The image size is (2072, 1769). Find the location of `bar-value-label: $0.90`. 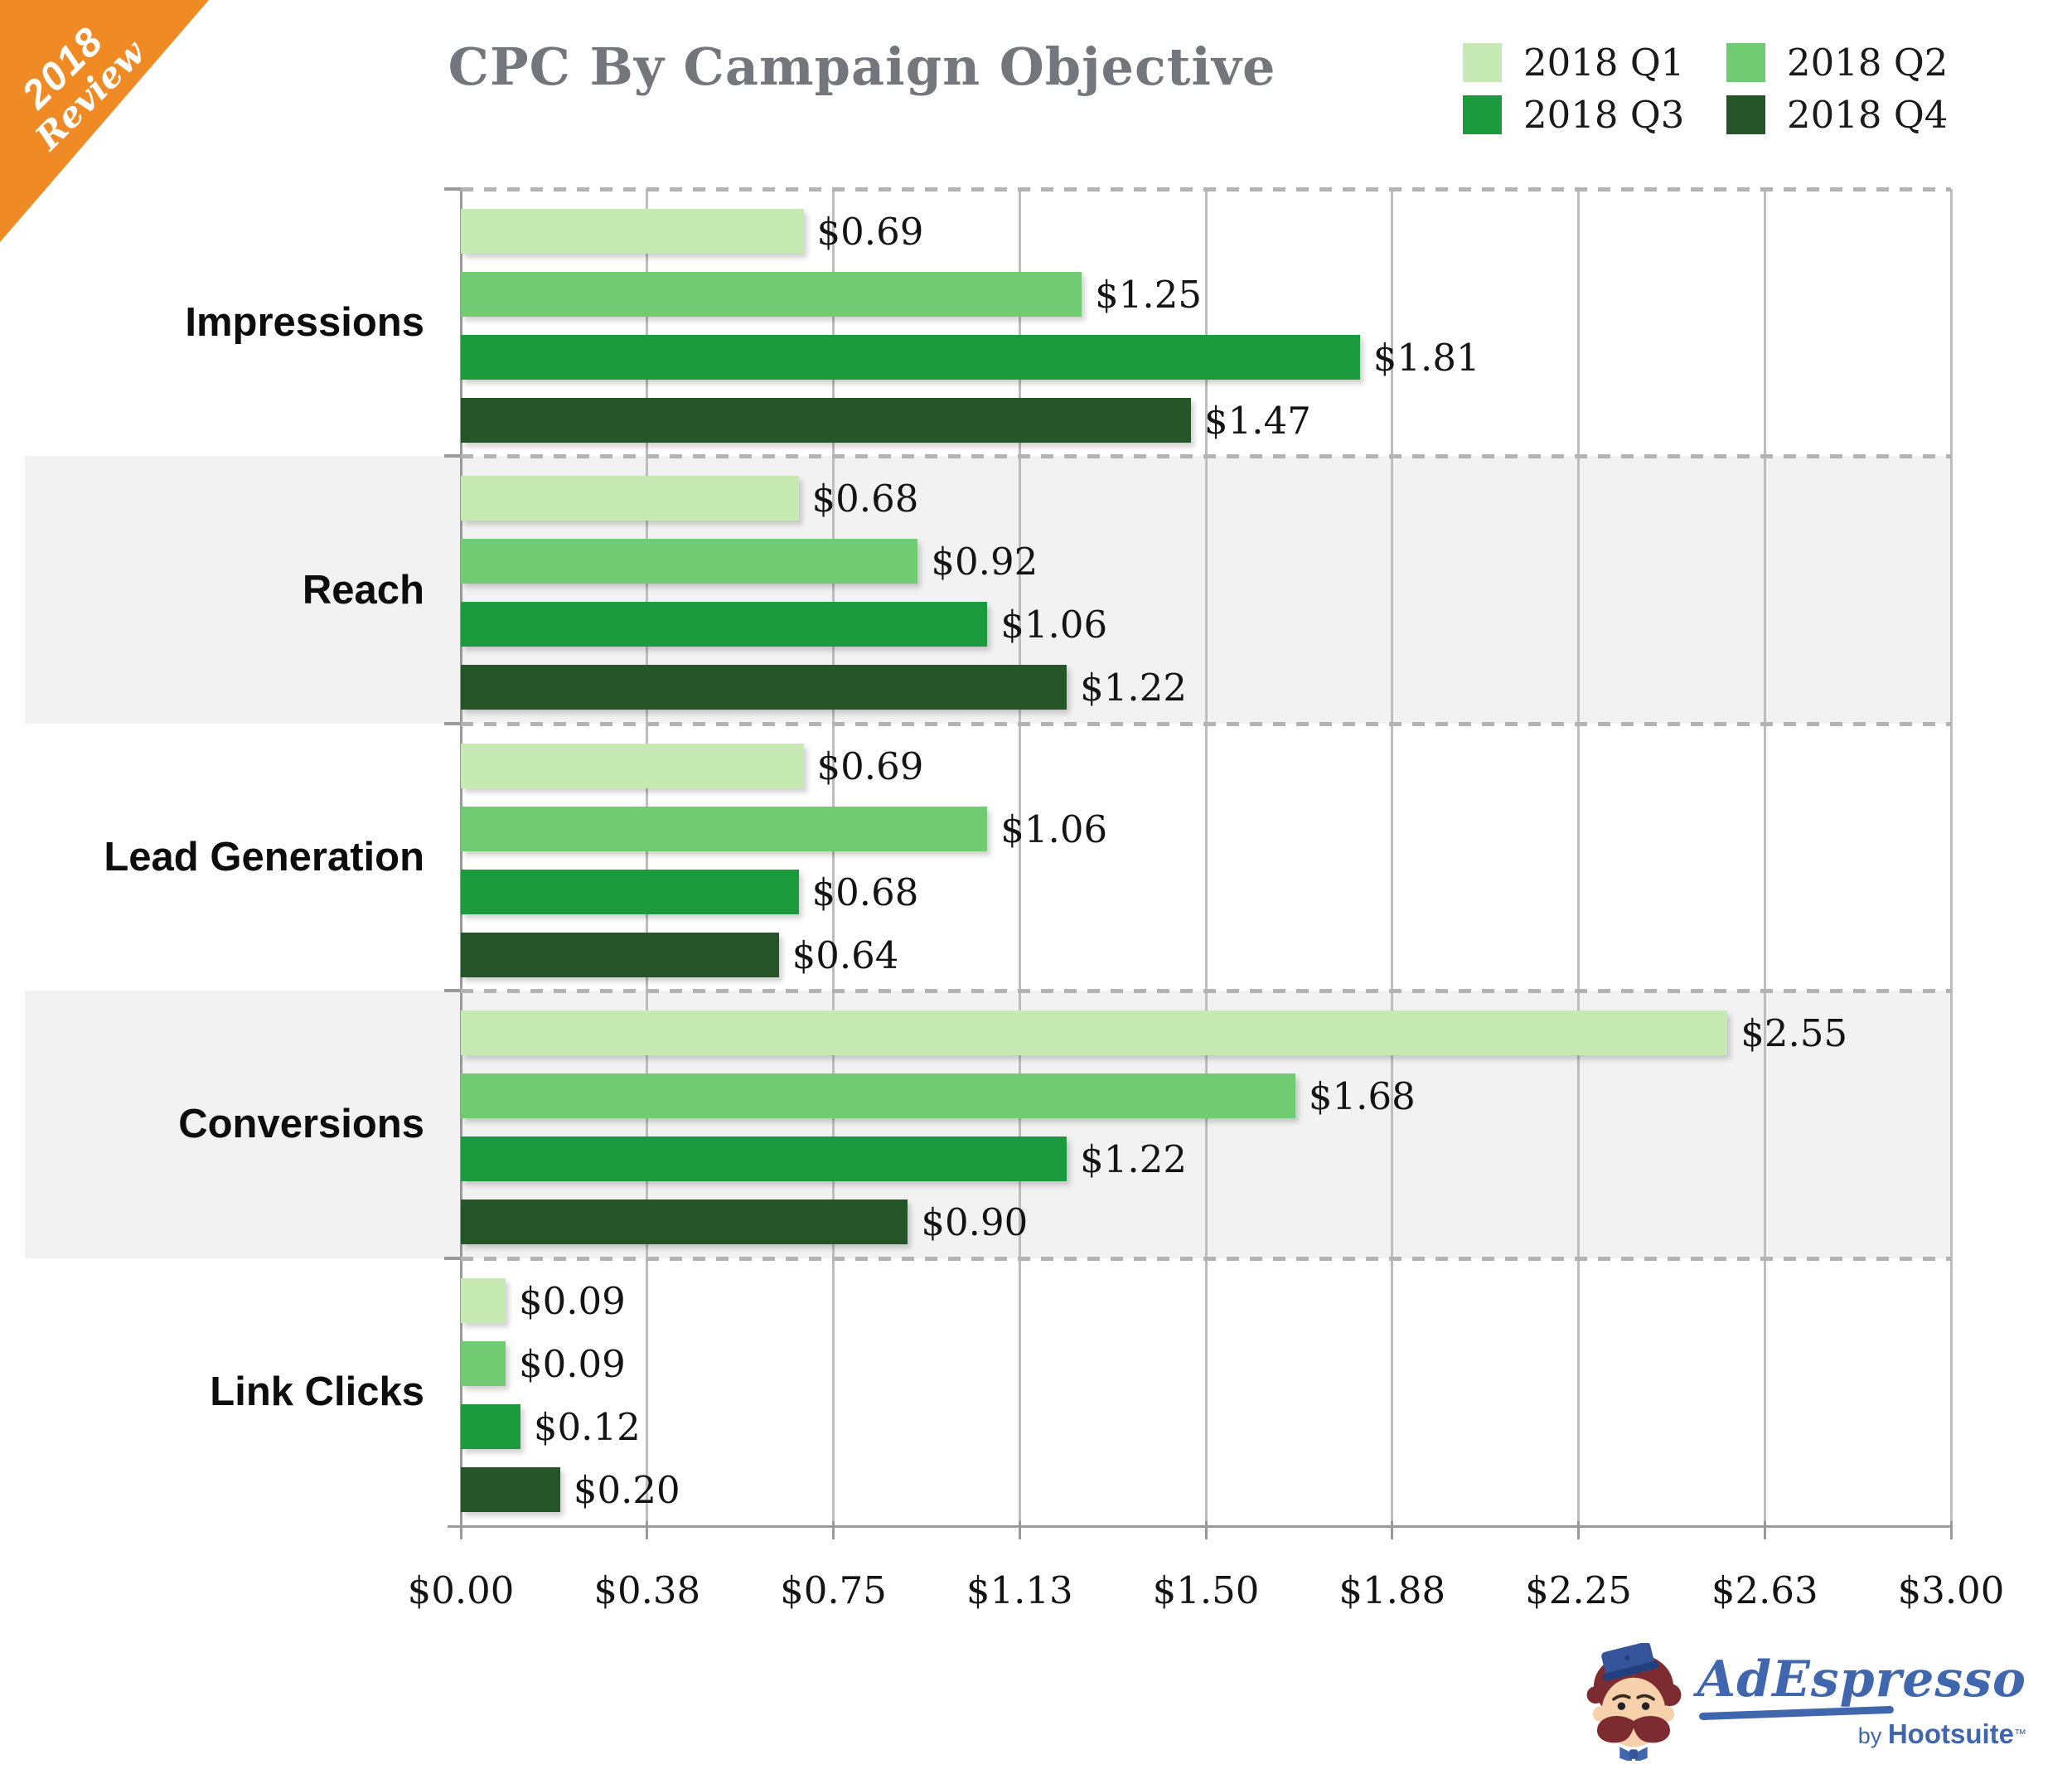

bar-value-label: $0.90 is located at coordinates (975, 1222).